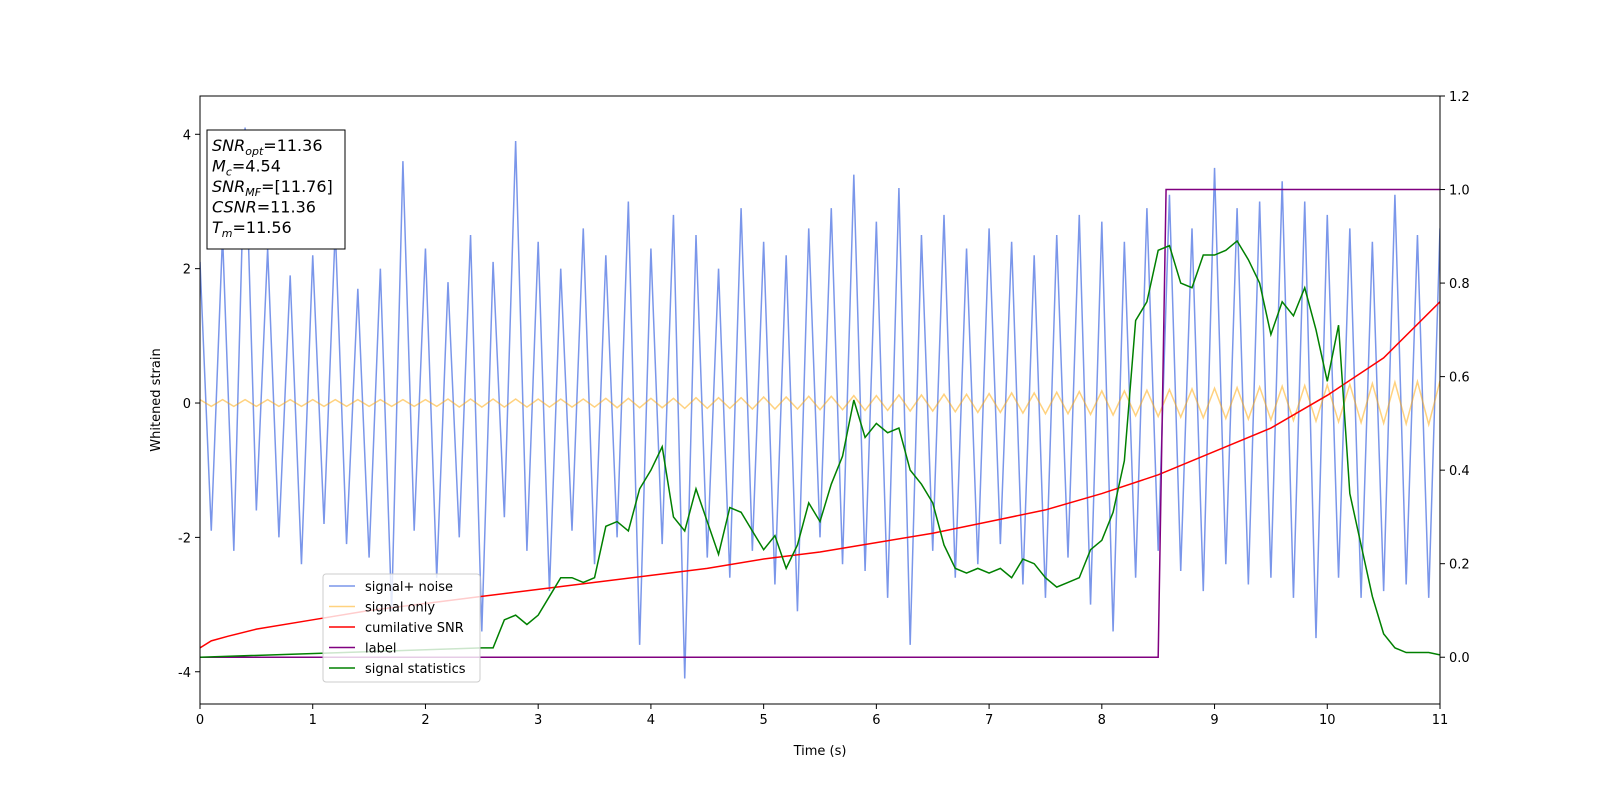 The height and width of the screenshot is (800, 1600). I want to click on legend-label: label, so click(380, 649).